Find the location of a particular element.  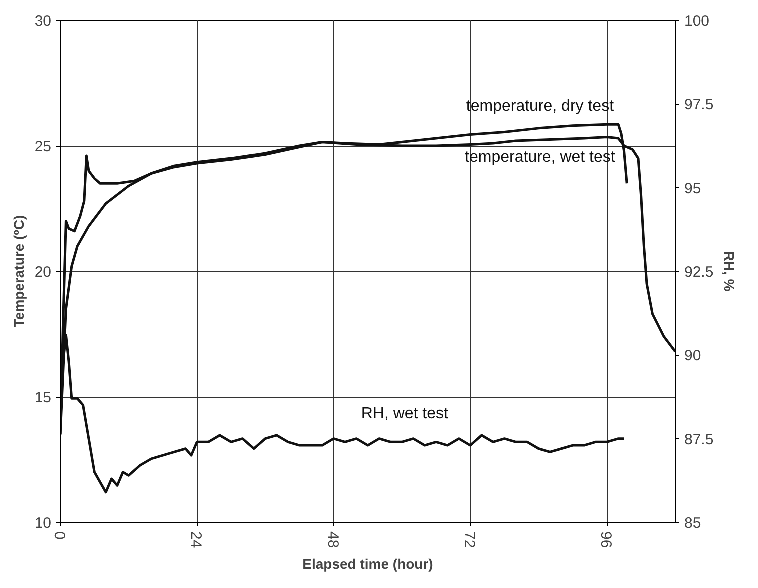

x-tick-label: 48 is located at coordinates (333, 540).